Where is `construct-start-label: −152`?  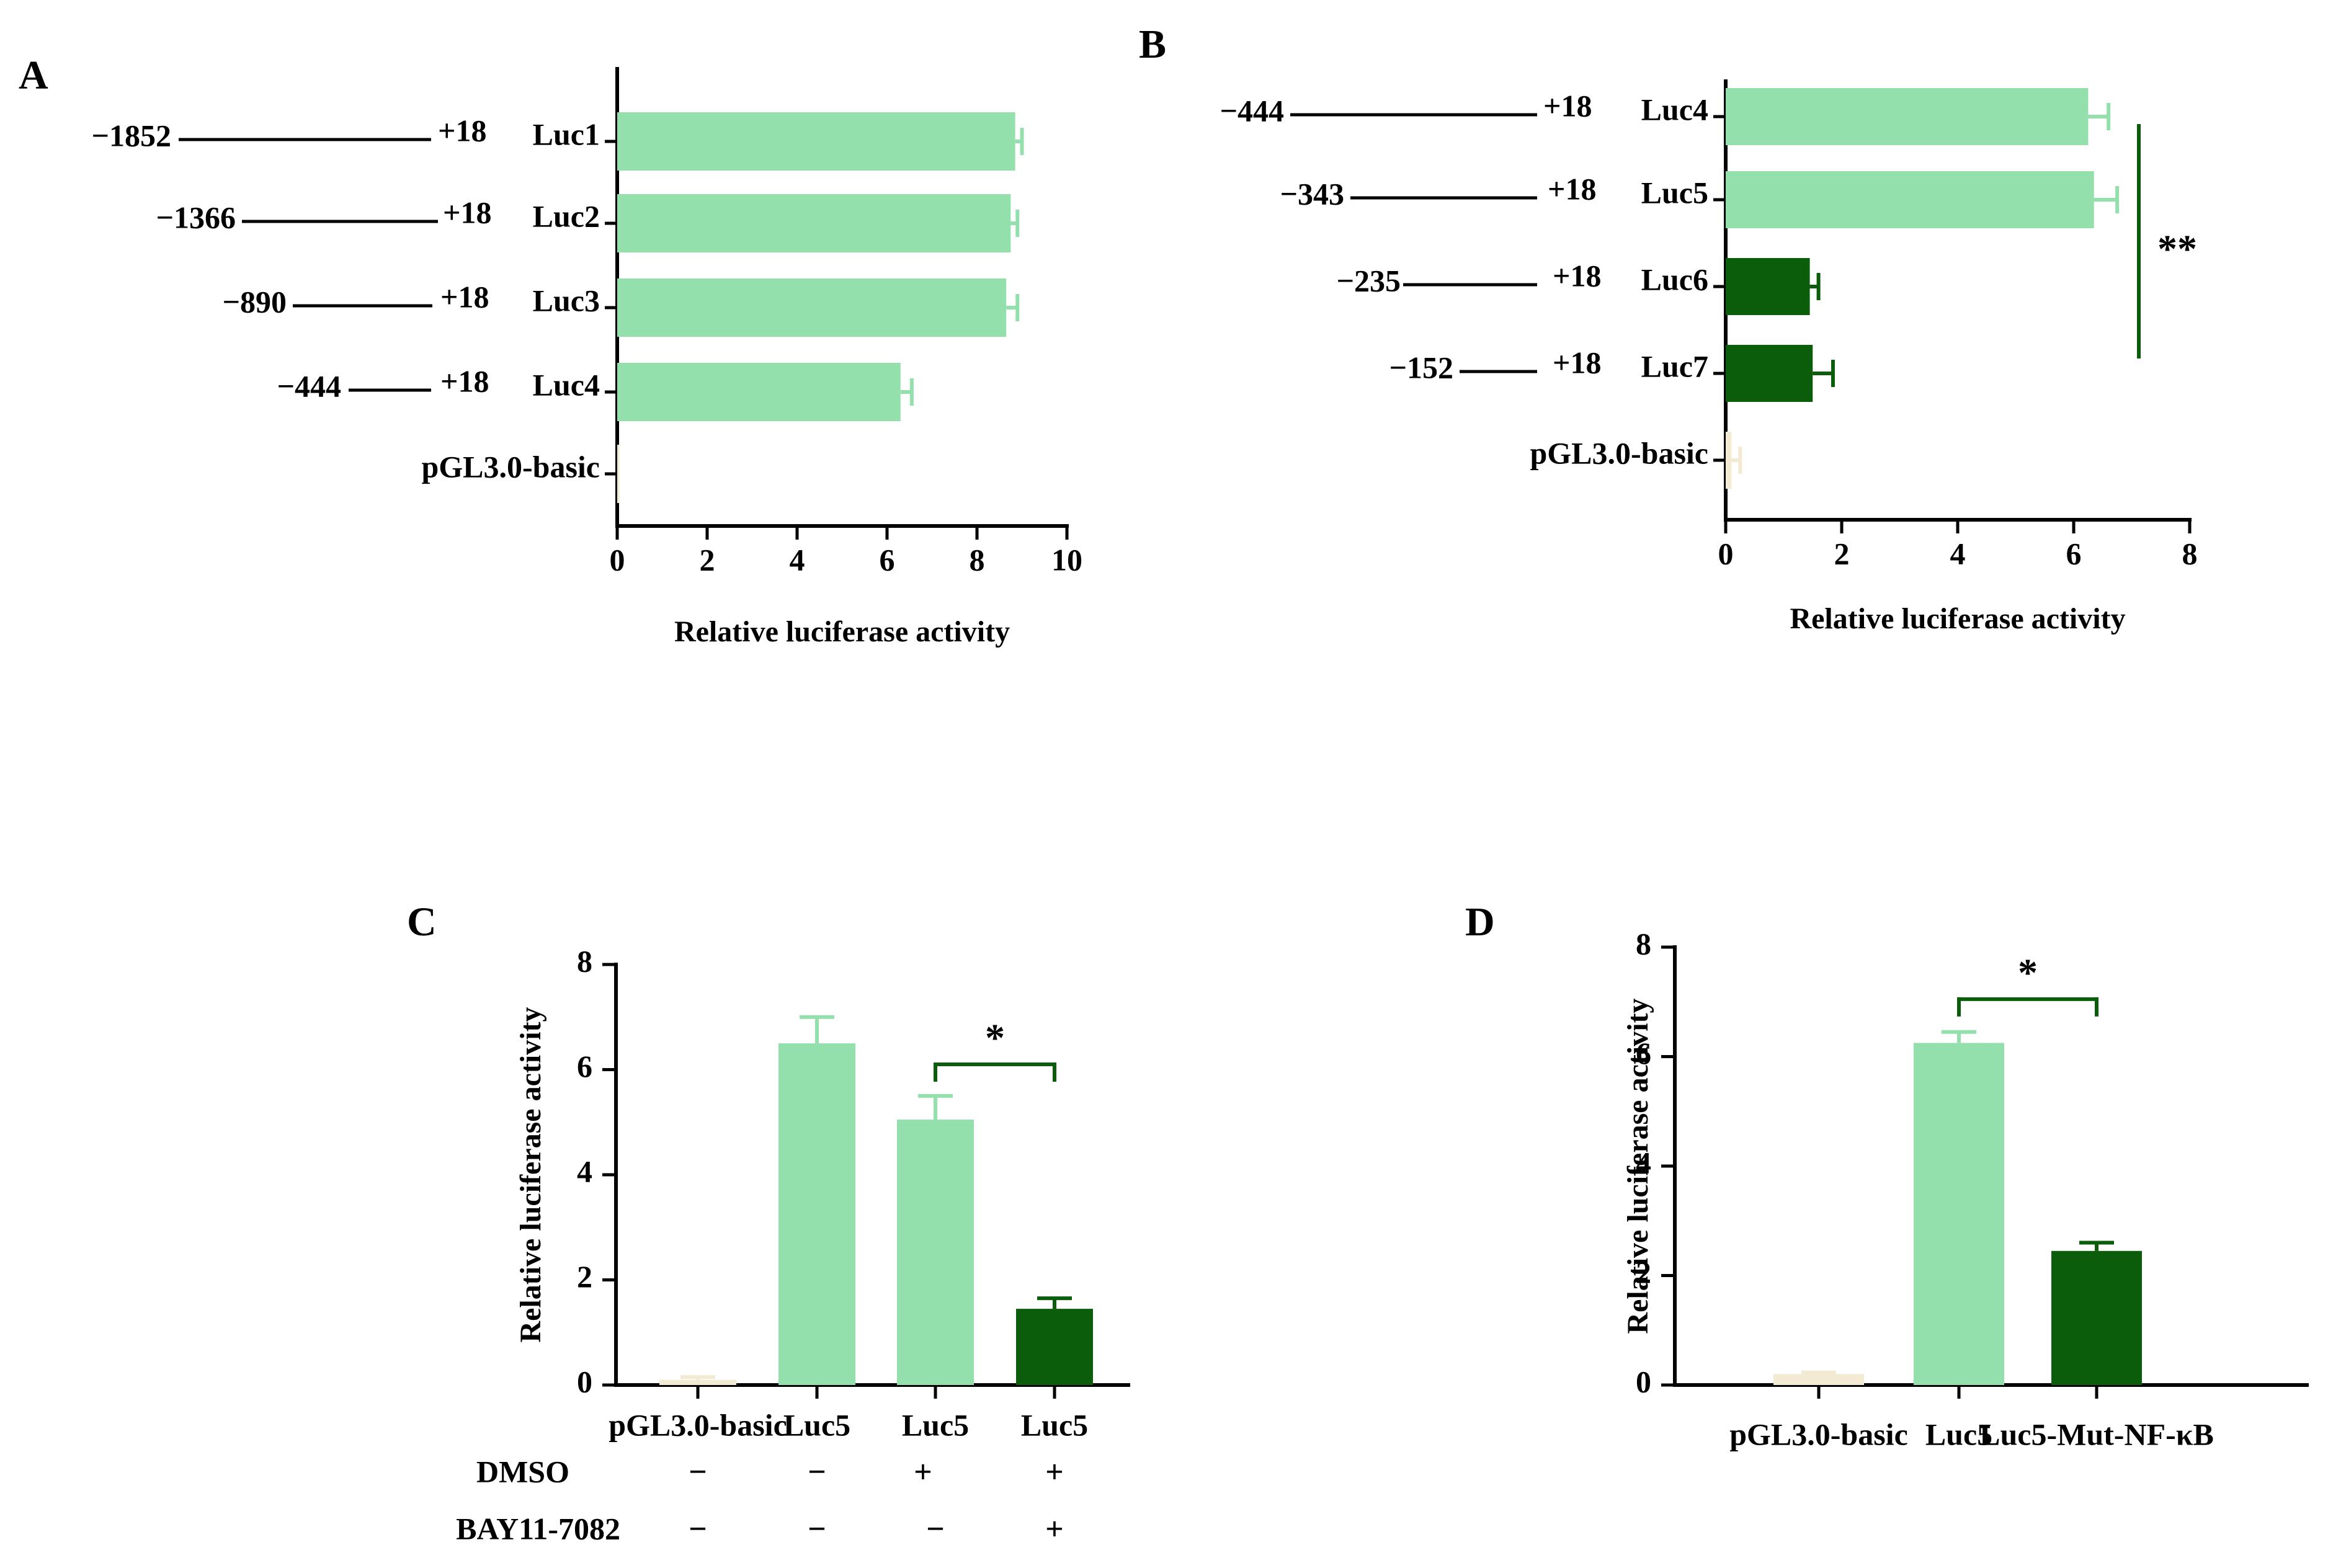 construct-start-label: −152 is located at coordinates (1421, 367).